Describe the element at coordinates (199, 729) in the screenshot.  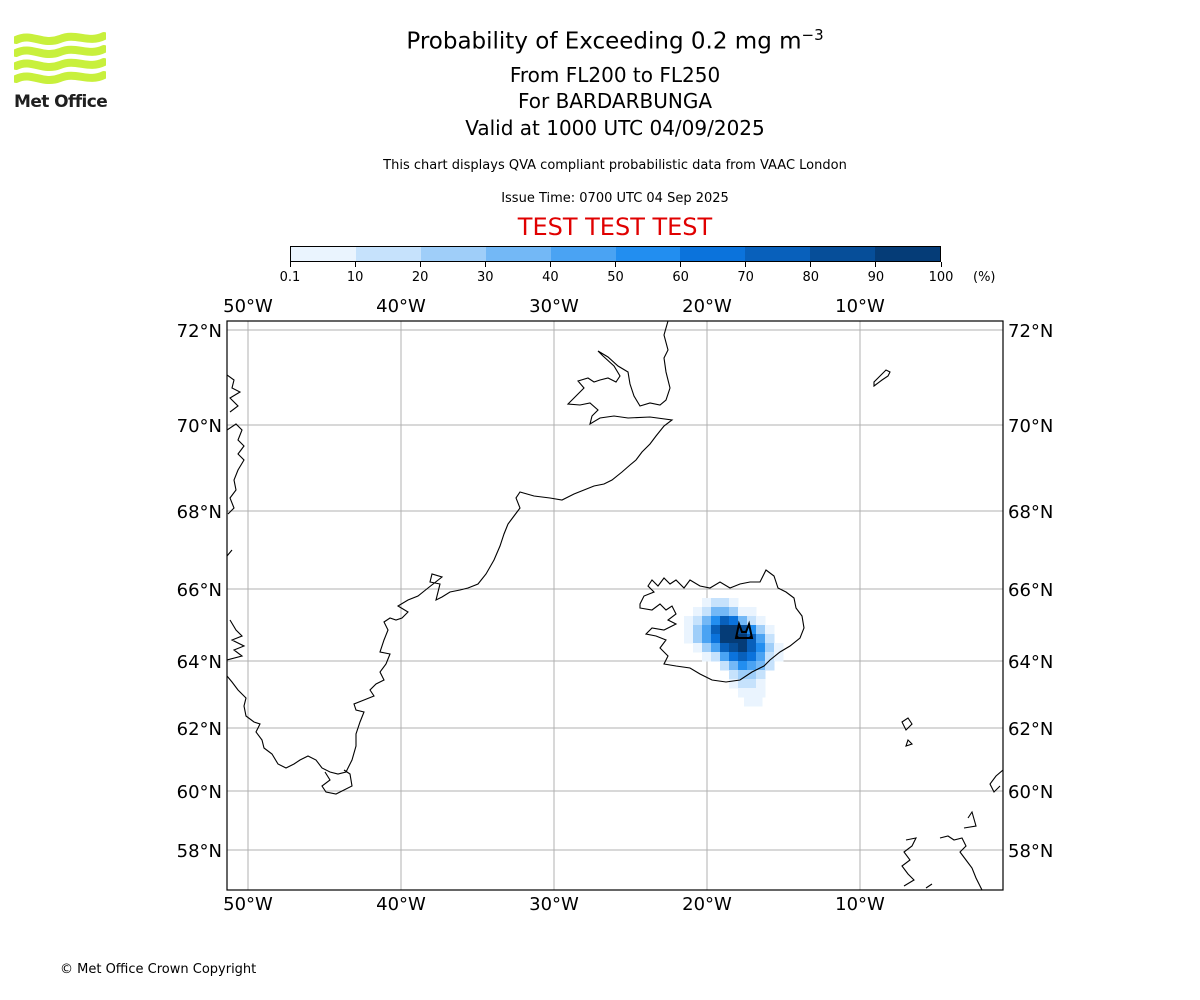
I see `lat-label-left: 62°N` at that location.